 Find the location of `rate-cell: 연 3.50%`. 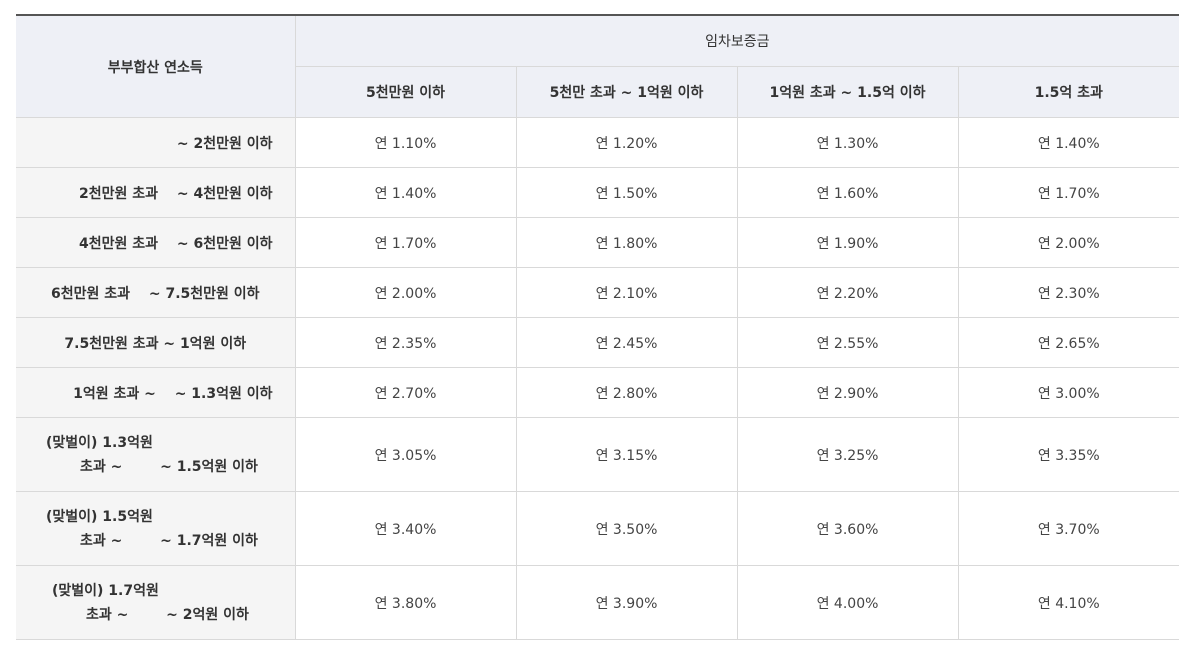

rate-cell: 연 3.50% is located at coordinates (626, 528).